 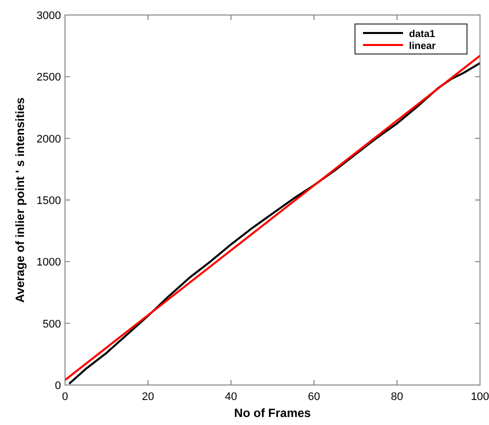 What do you see at coordinates (48, 16) in the screenshot?
I see `y-tick-label: 3000` at bounding box center [48, 16].